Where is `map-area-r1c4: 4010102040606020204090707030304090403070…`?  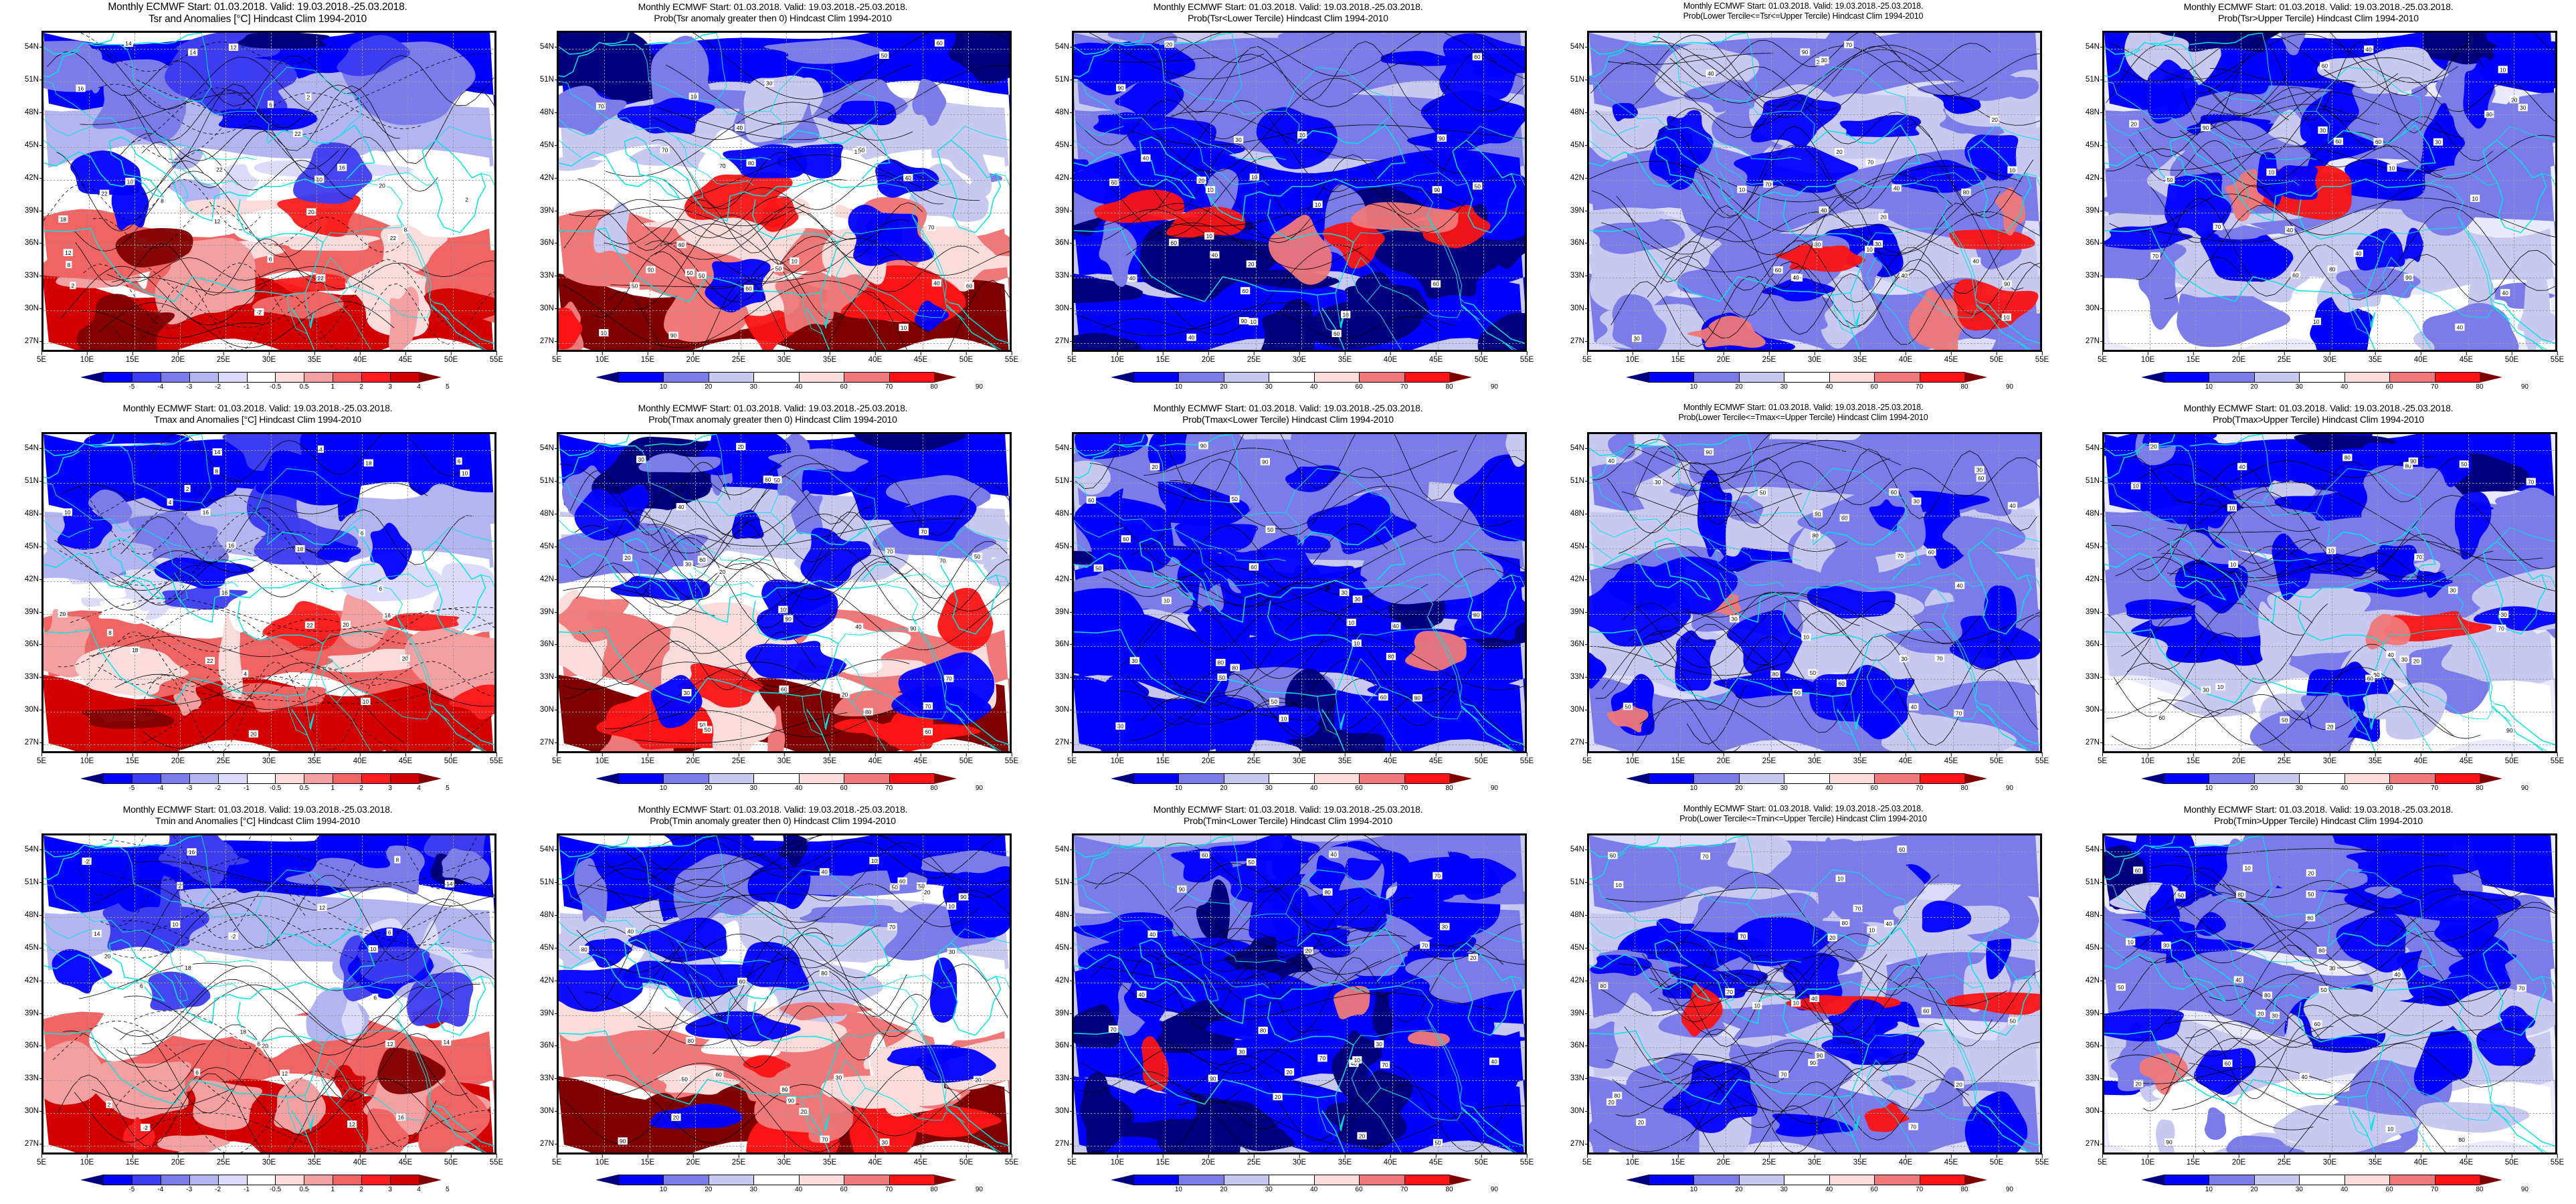 map-area-r1c4: 4010102040606020204090707030304090403070… is located at coordinates (1810, 197).